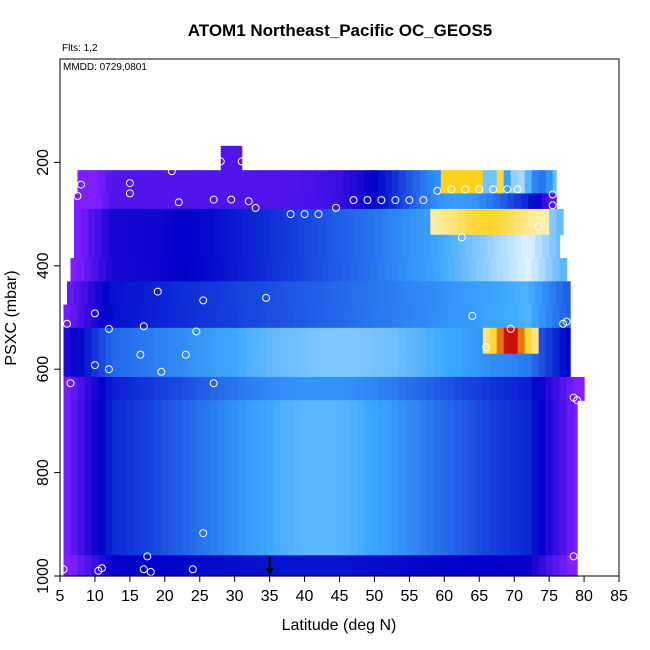  What do you see at coordinates (235, 596) in the screenshot?
I see `x-tick-label: 30` at bounding box center [235, 596].